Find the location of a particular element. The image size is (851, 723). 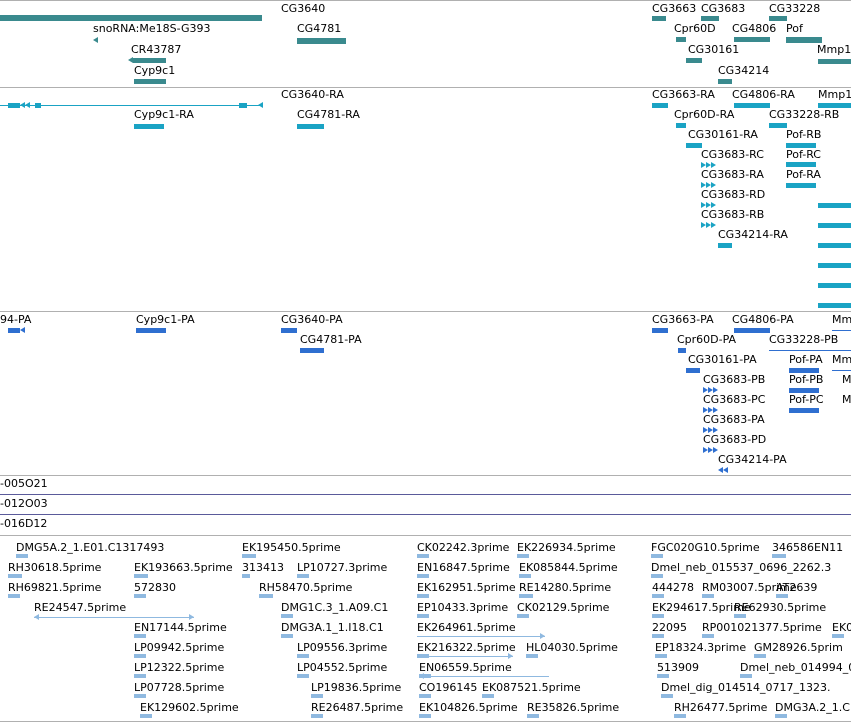

feature-label: CG3683-RB is located at coordinates (733, 214).